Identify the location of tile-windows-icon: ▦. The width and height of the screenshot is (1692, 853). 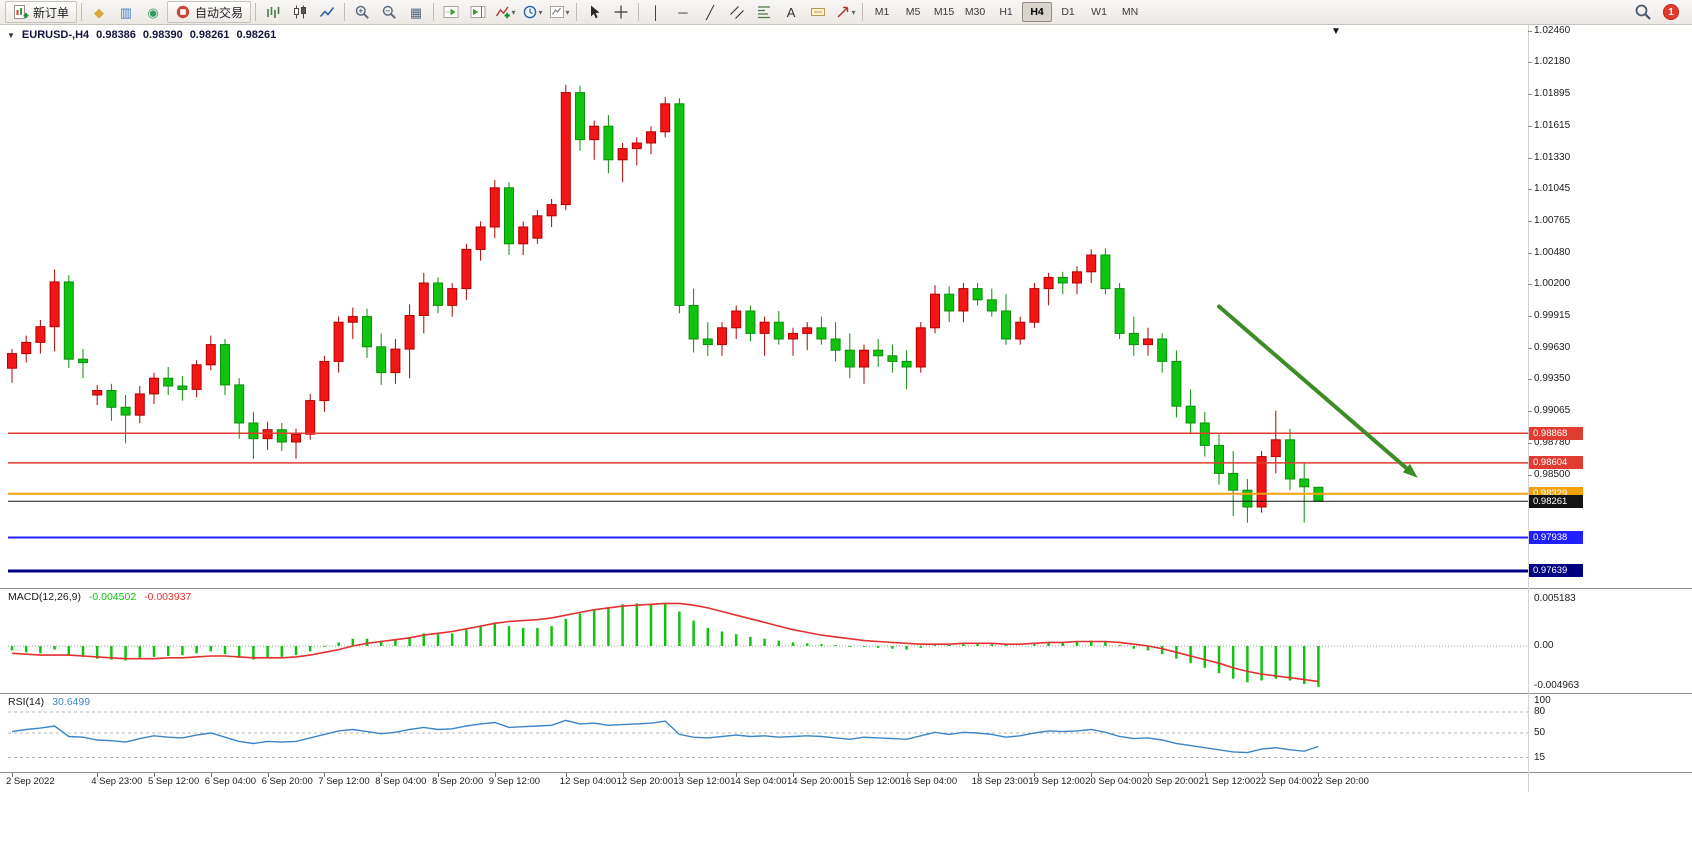
(416, 12).